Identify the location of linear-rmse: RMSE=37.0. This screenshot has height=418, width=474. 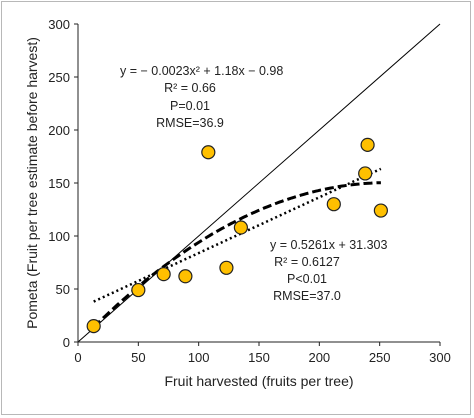
(307, 296).